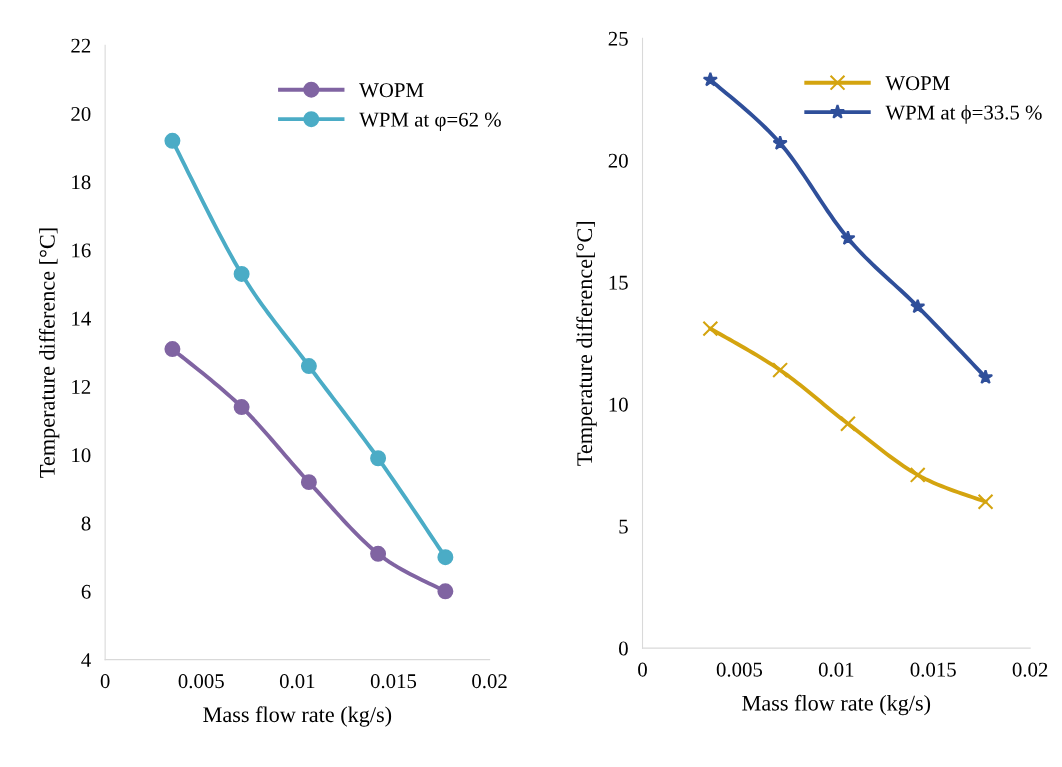 The width and height of the screenshot is (1062, 767). What do you see at coordinates (81, 45) in the screenshot?
I see `y-tick-label: 22` at bounding box center [81, 45].